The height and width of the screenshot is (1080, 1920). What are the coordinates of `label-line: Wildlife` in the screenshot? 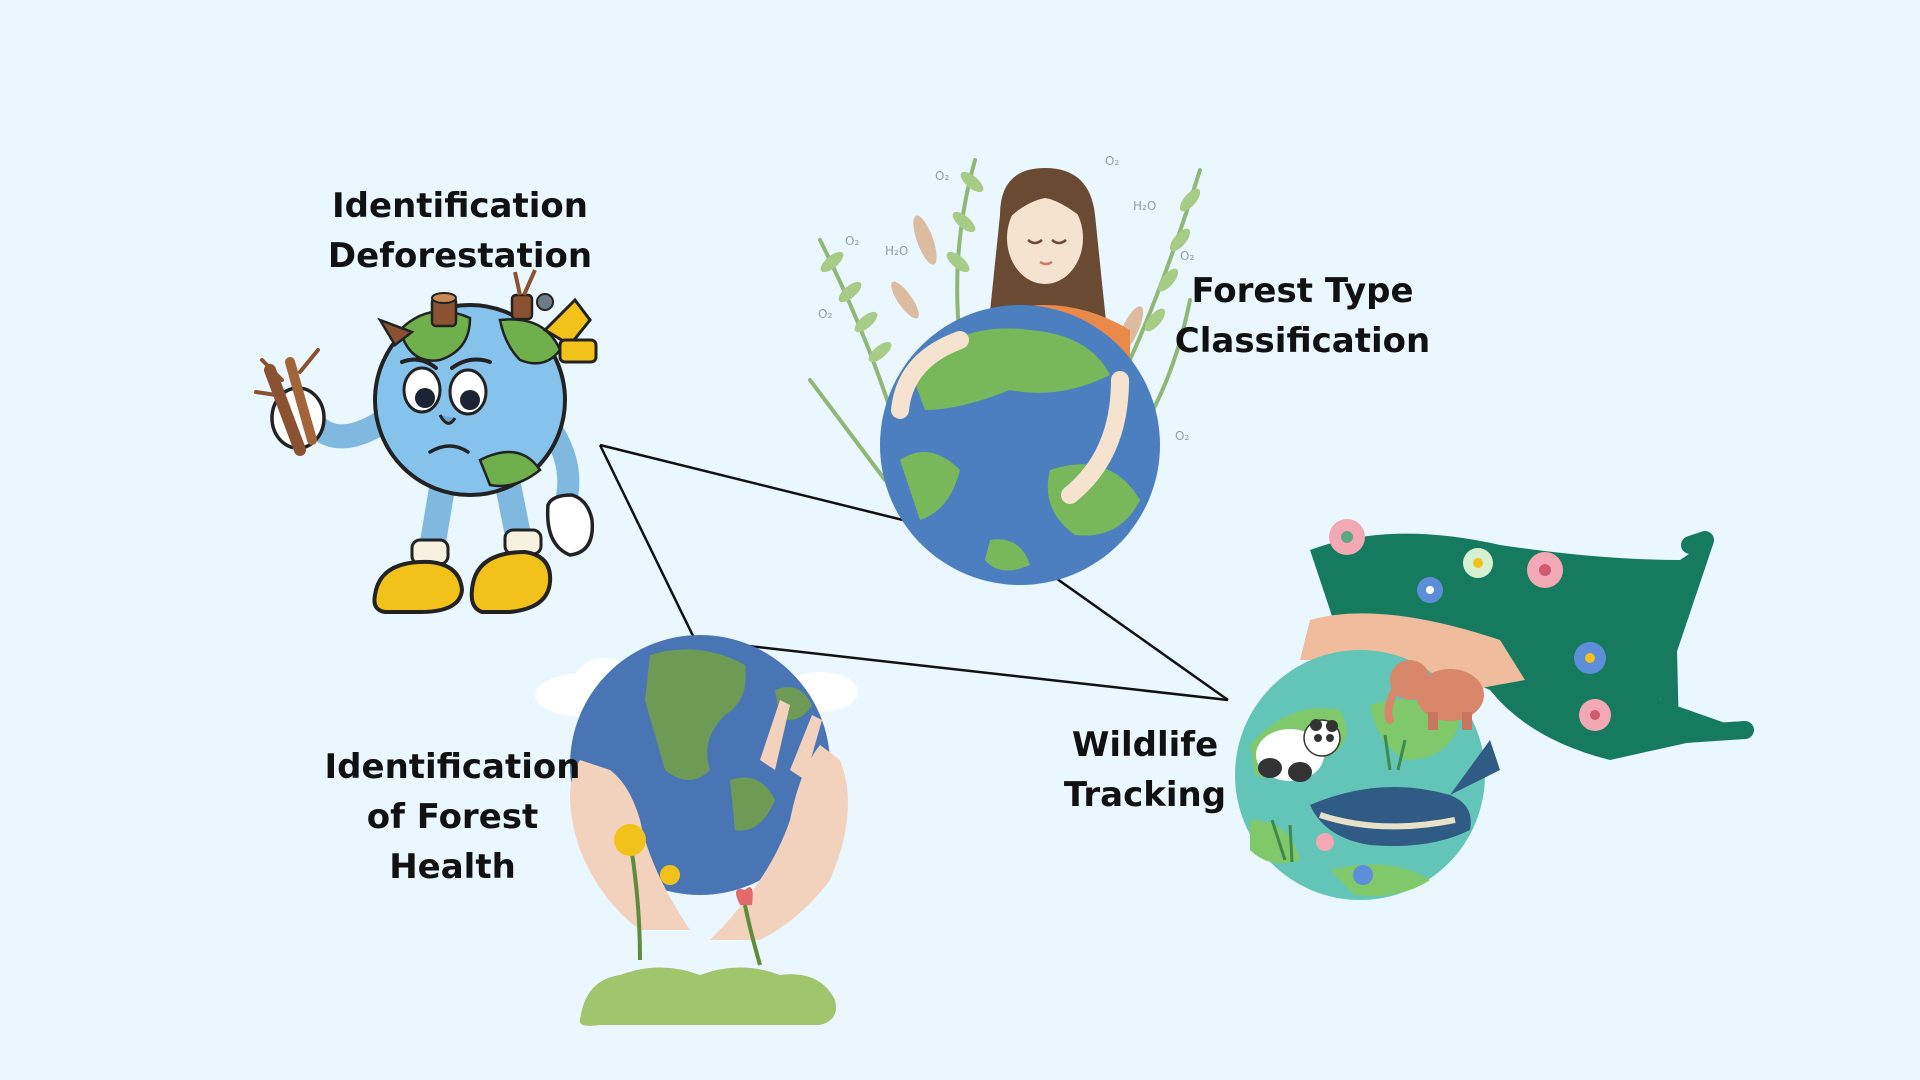 It's located at (1145, 745).